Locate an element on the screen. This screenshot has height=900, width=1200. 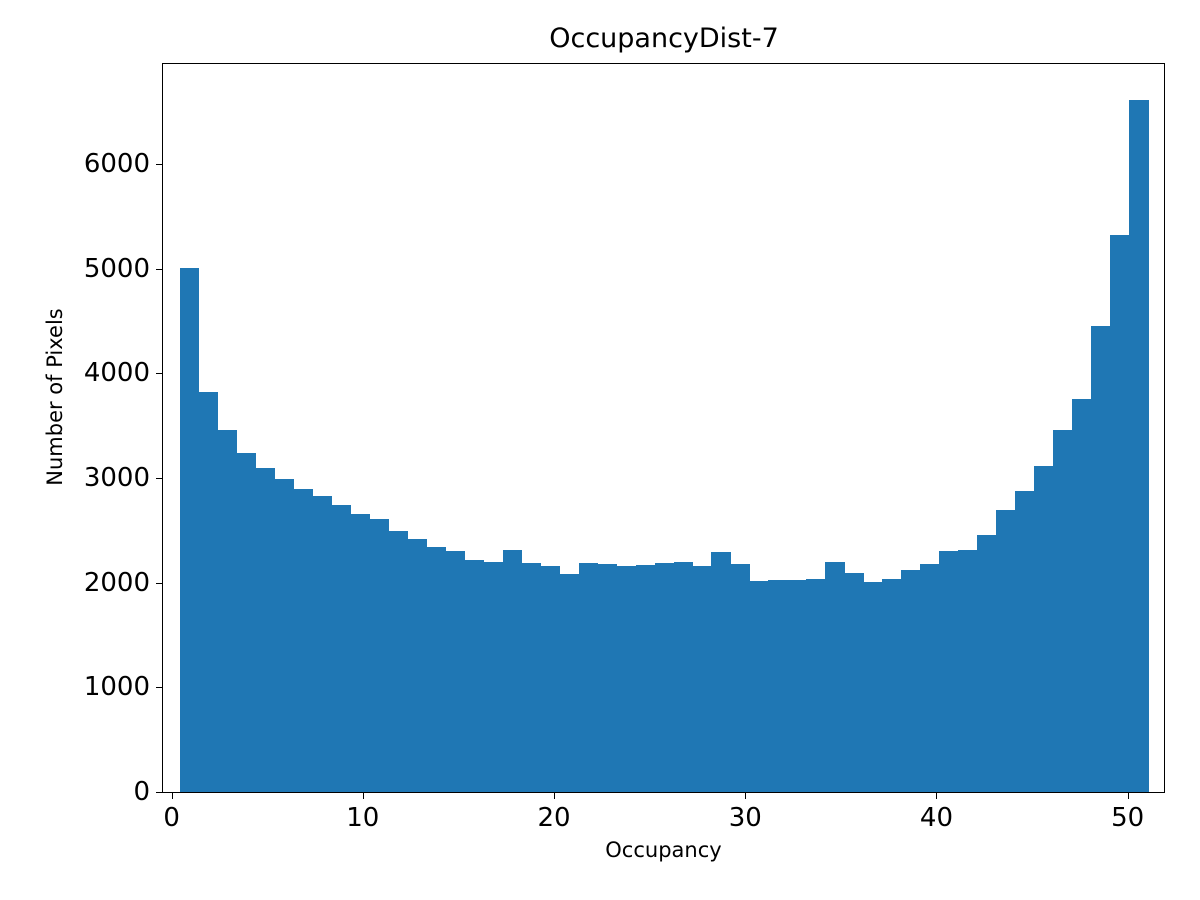
y-tick-label: 6000 is located at coordinates (116, 164).